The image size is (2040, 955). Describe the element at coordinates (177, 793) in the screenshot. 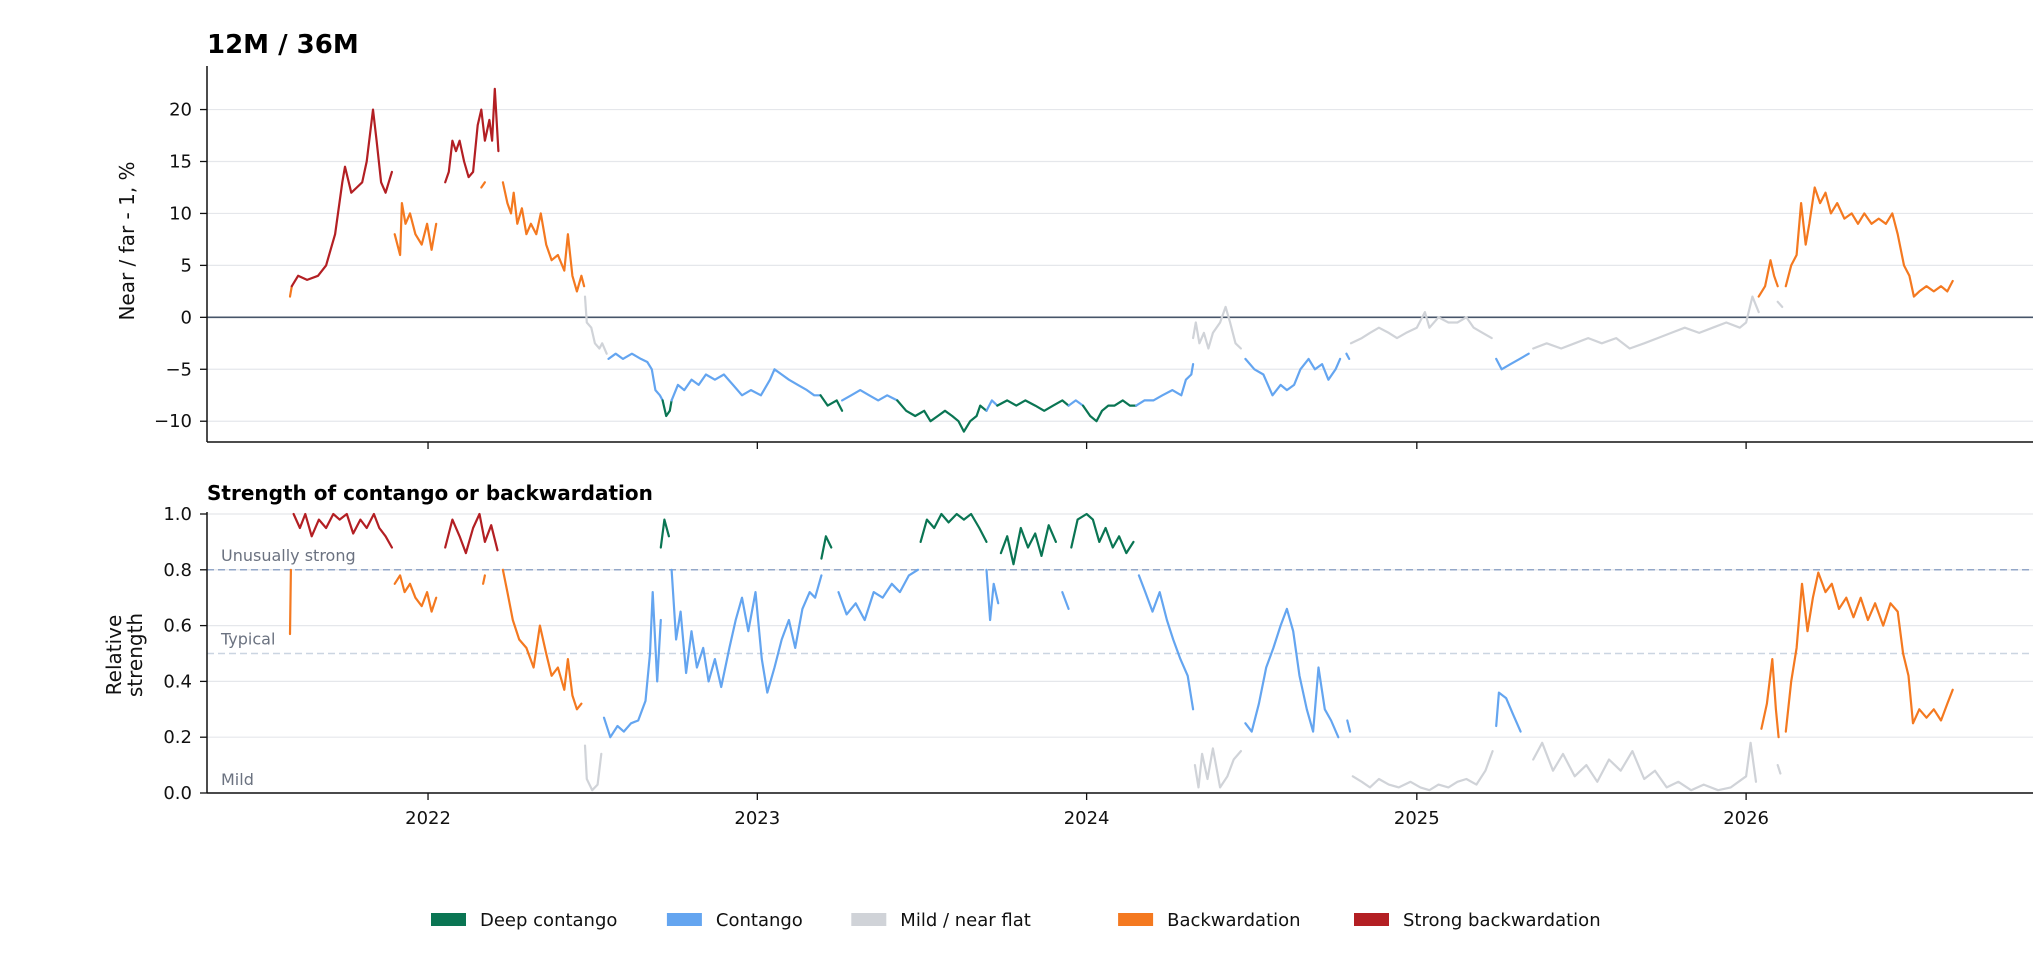

I see `bottom-y-tick-label: 0.0` at that location.